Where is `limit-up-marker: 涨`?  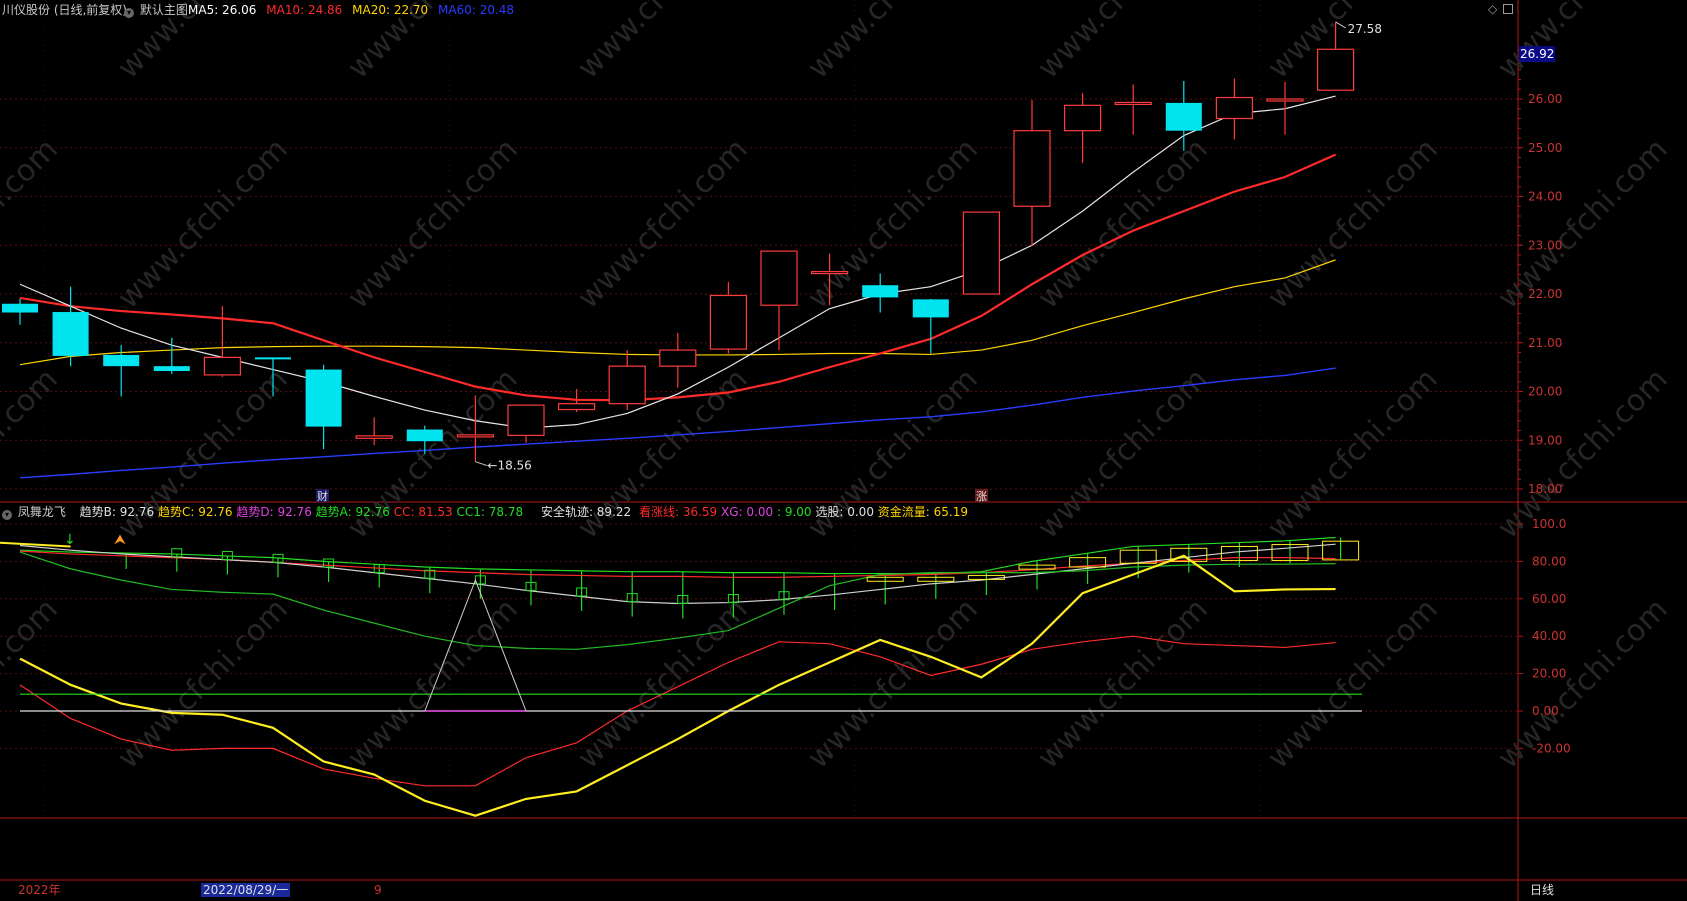
limit-up-marker: 涨 is located at coordinates (981, 496).